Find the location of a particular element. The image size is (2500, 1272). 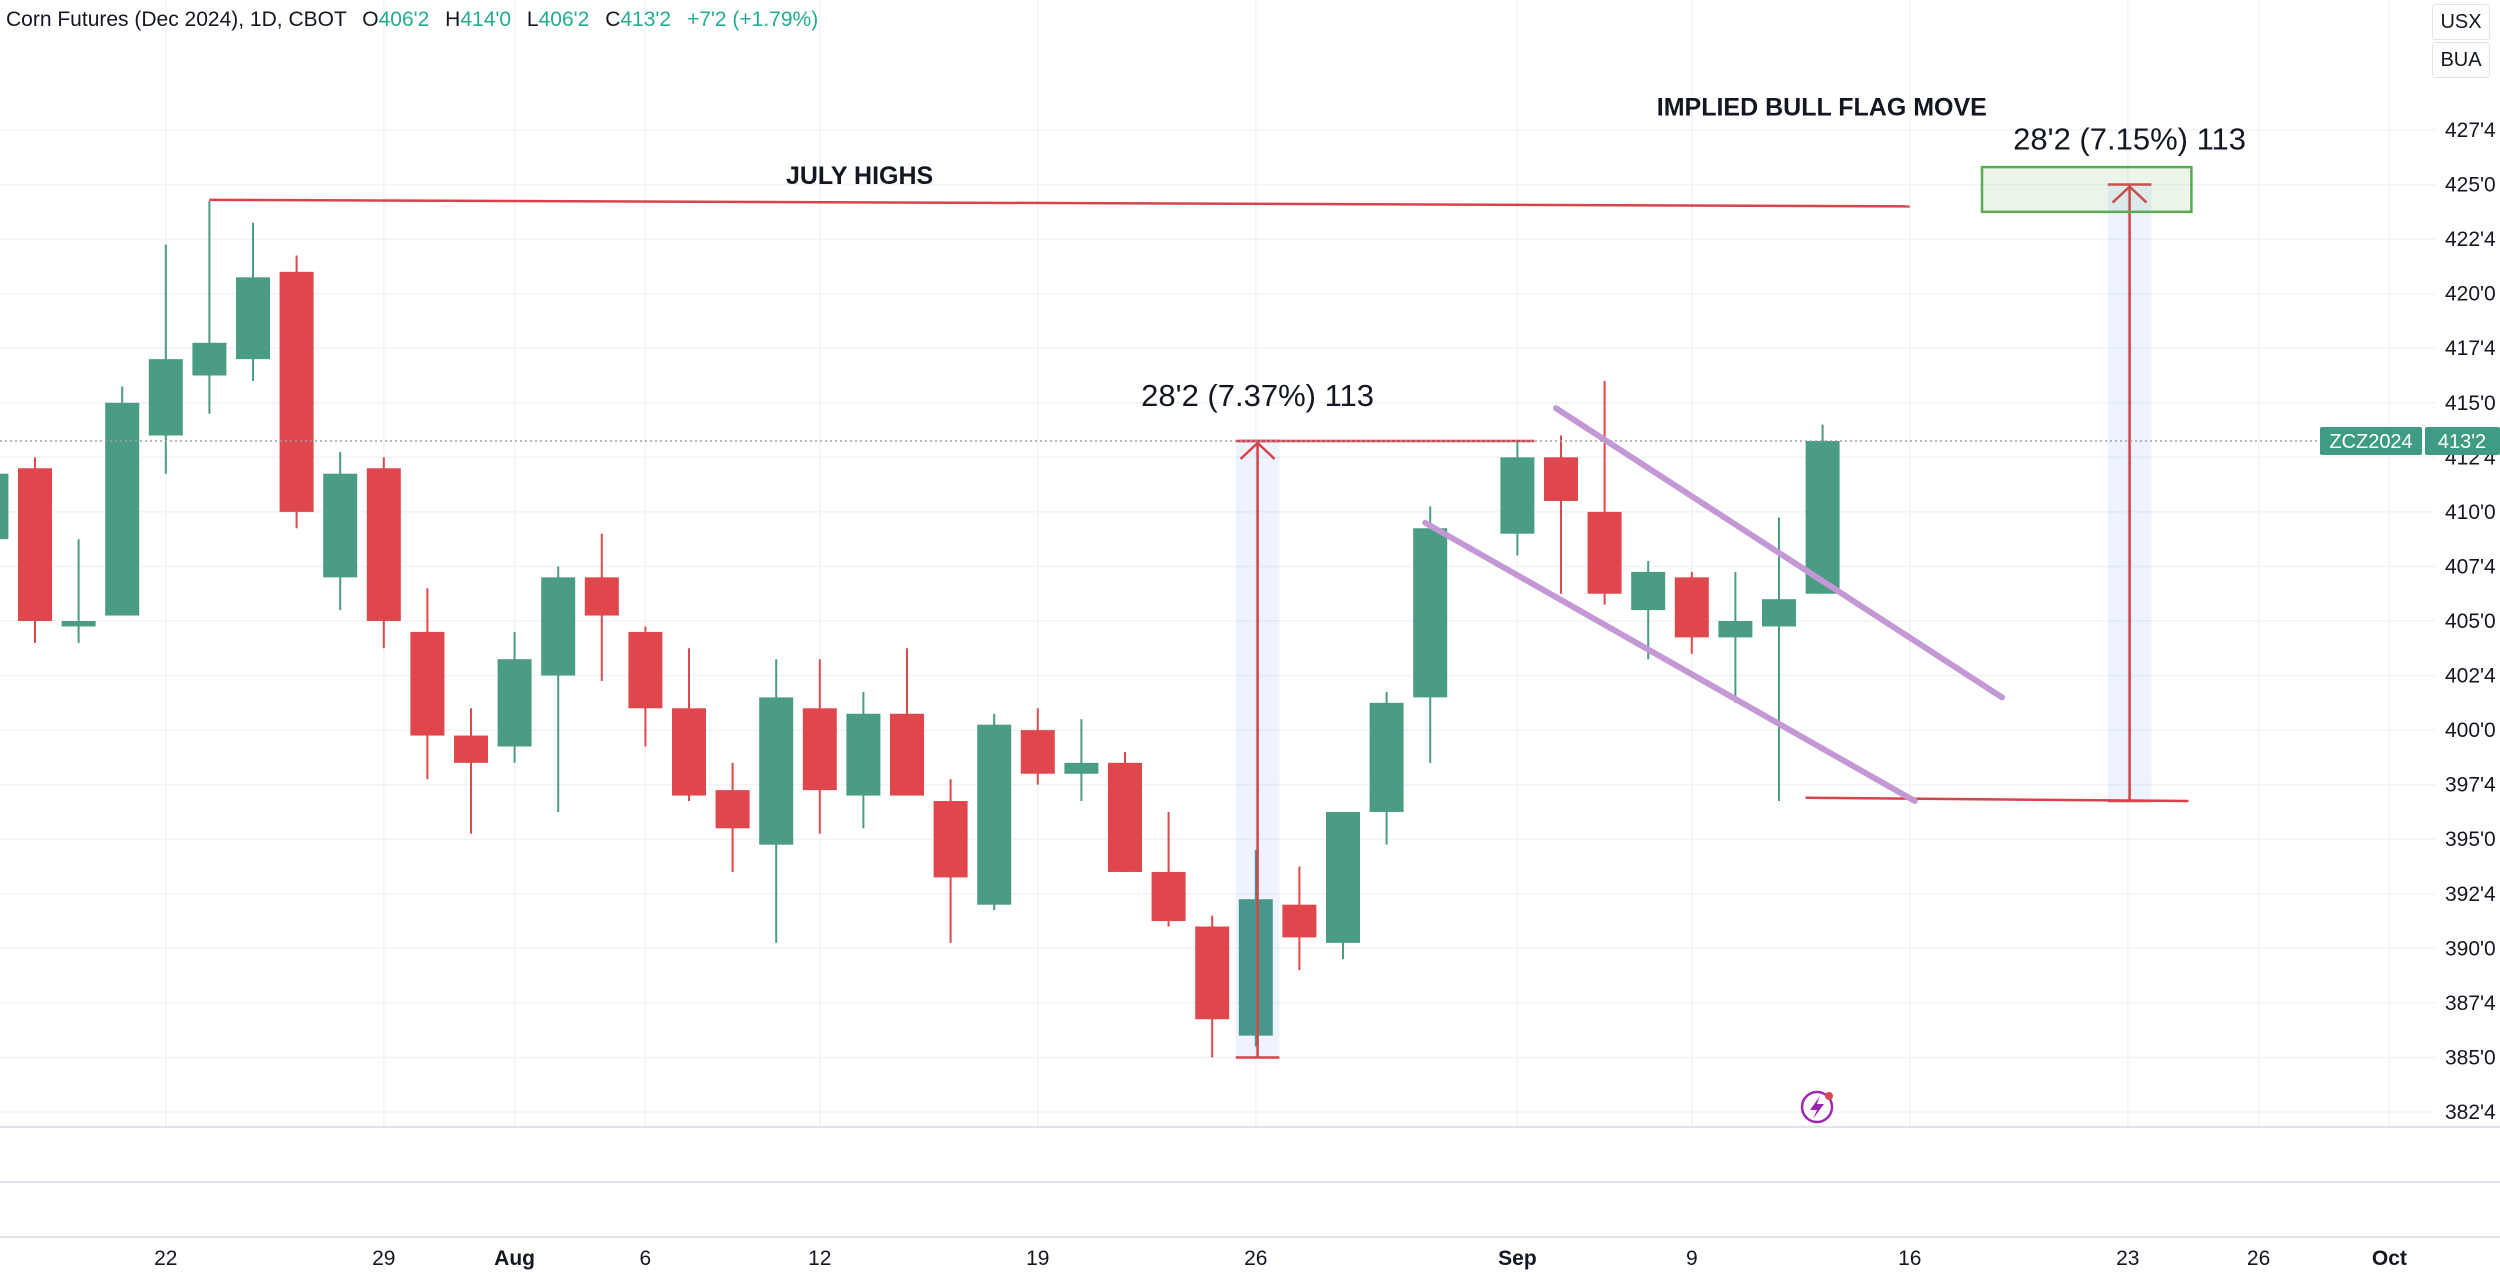

price-tick-label: 417'4 is located at coordinates (2470, 348).